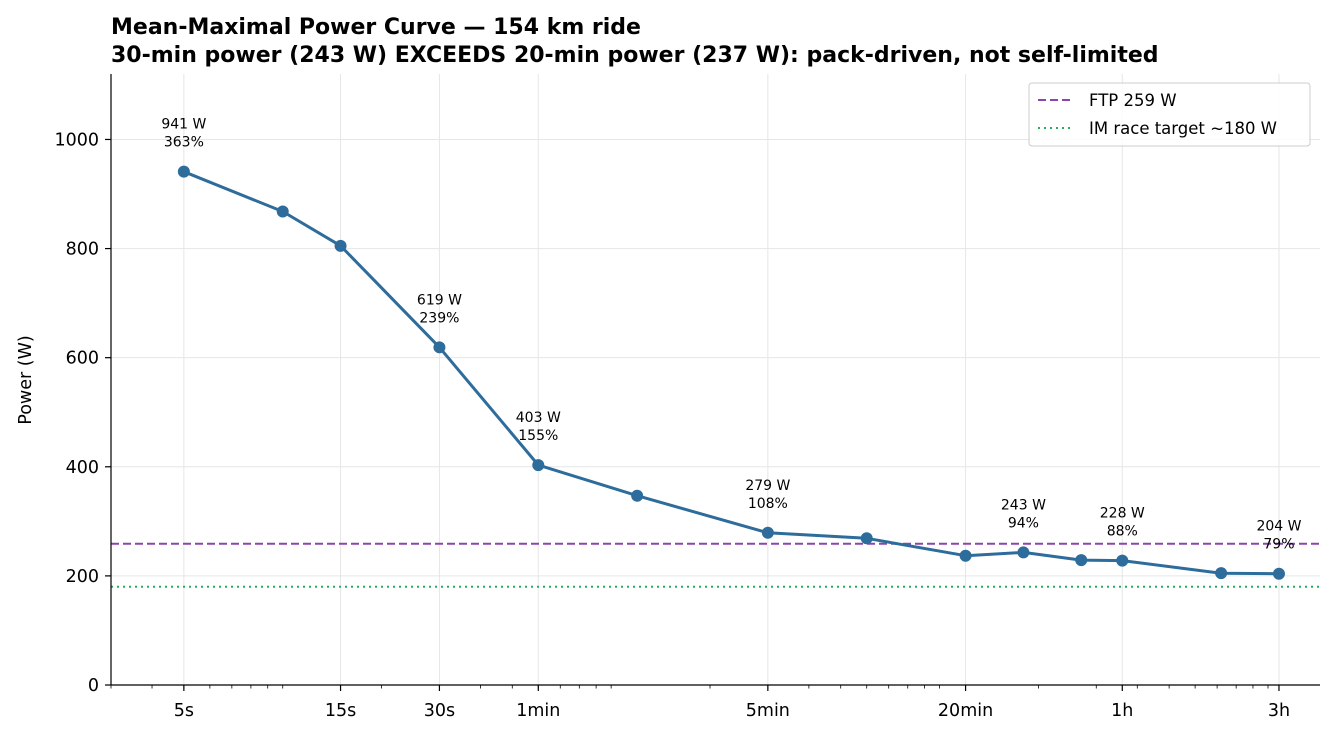 This screenshot has height=735, width=1335. What do you see at coordinates (1278, 527) in the screenshot?
I see `data-label-power: 204 W` at bounding box center [1278, 527].